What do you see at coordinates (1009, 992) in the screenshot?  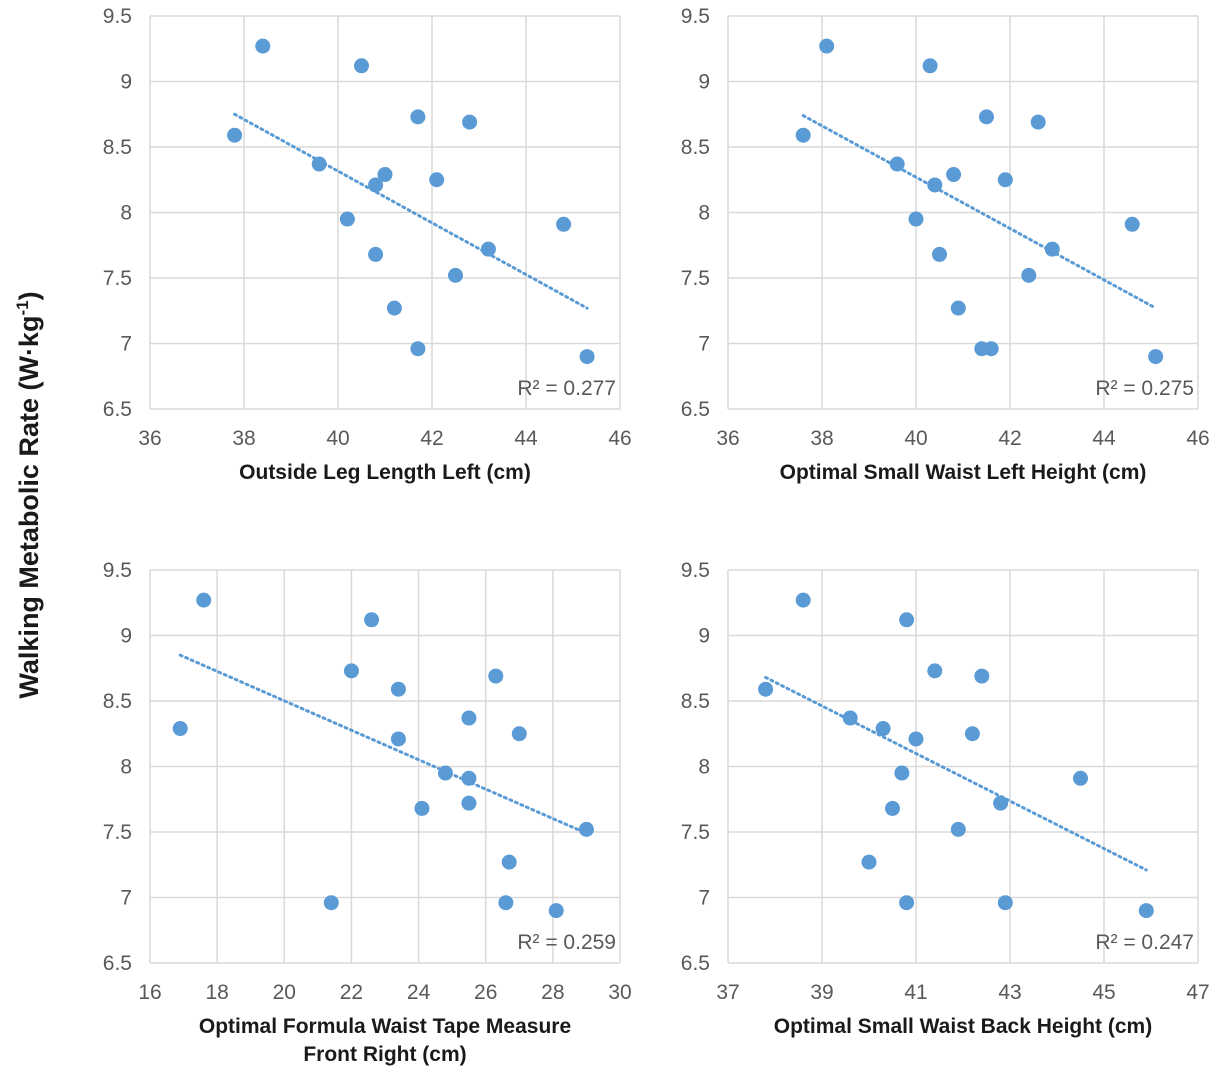 I see `x-tick-label: 43` at bounding box center [1009, 992].